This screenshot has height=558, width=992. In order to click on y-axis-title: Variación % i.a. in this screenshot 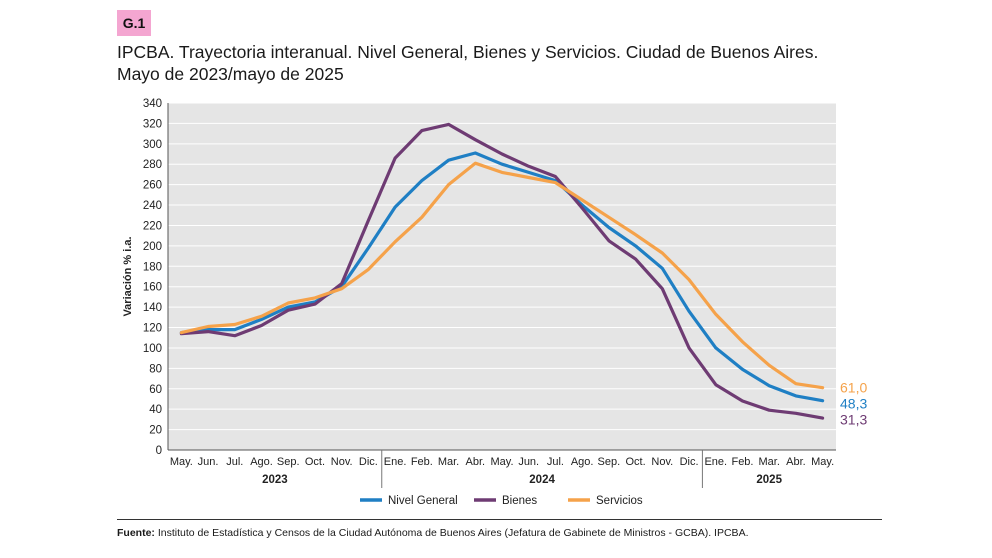, I will do `click(128, 276)`.